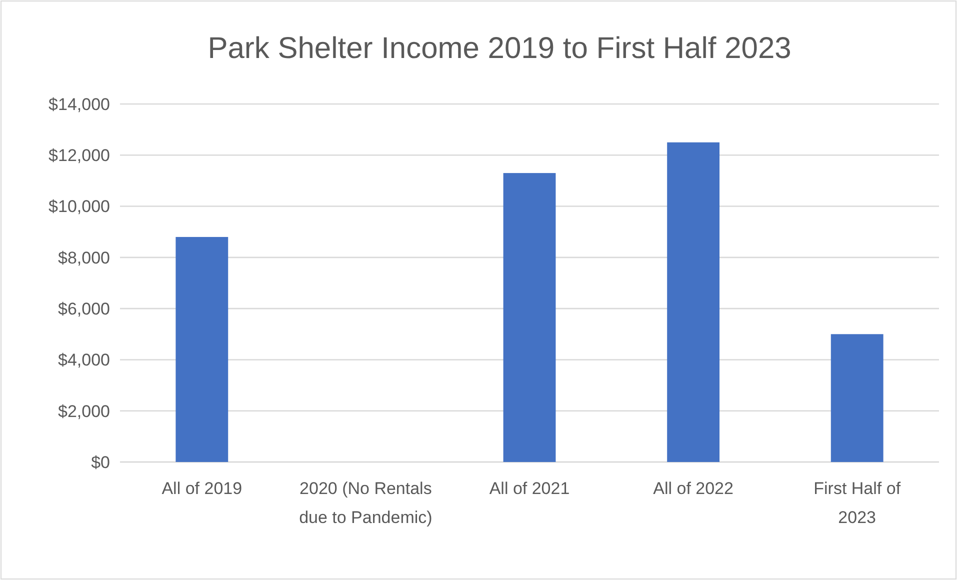 The height and width of the screenshot is (580, 957). What do you see at coordinates (84, 360) in the screenshot?
I see `y-tick-label: $4,000` at bounding box center [84, 360].